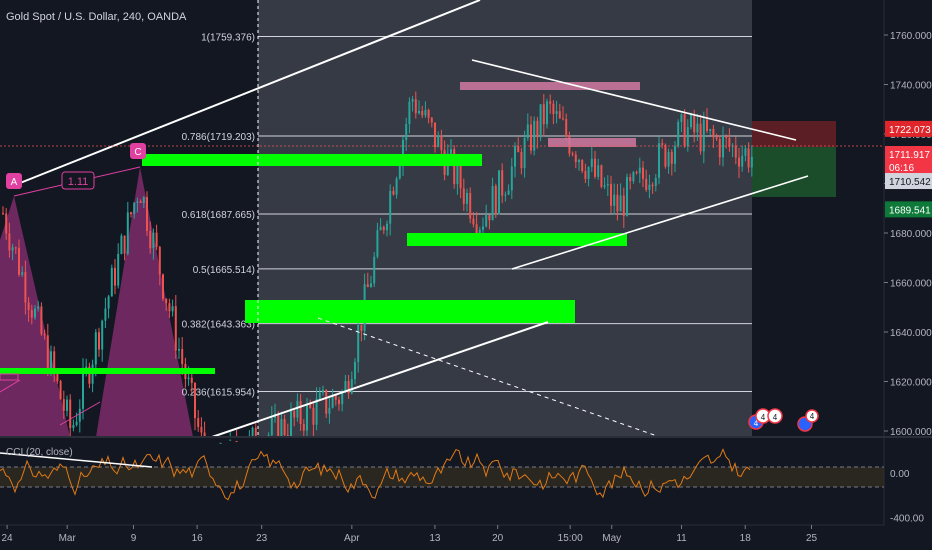  Describe the element at coordinates (228, 38) in the screenshot. I see `fib-level-label: 1(1759.376)` at that location.